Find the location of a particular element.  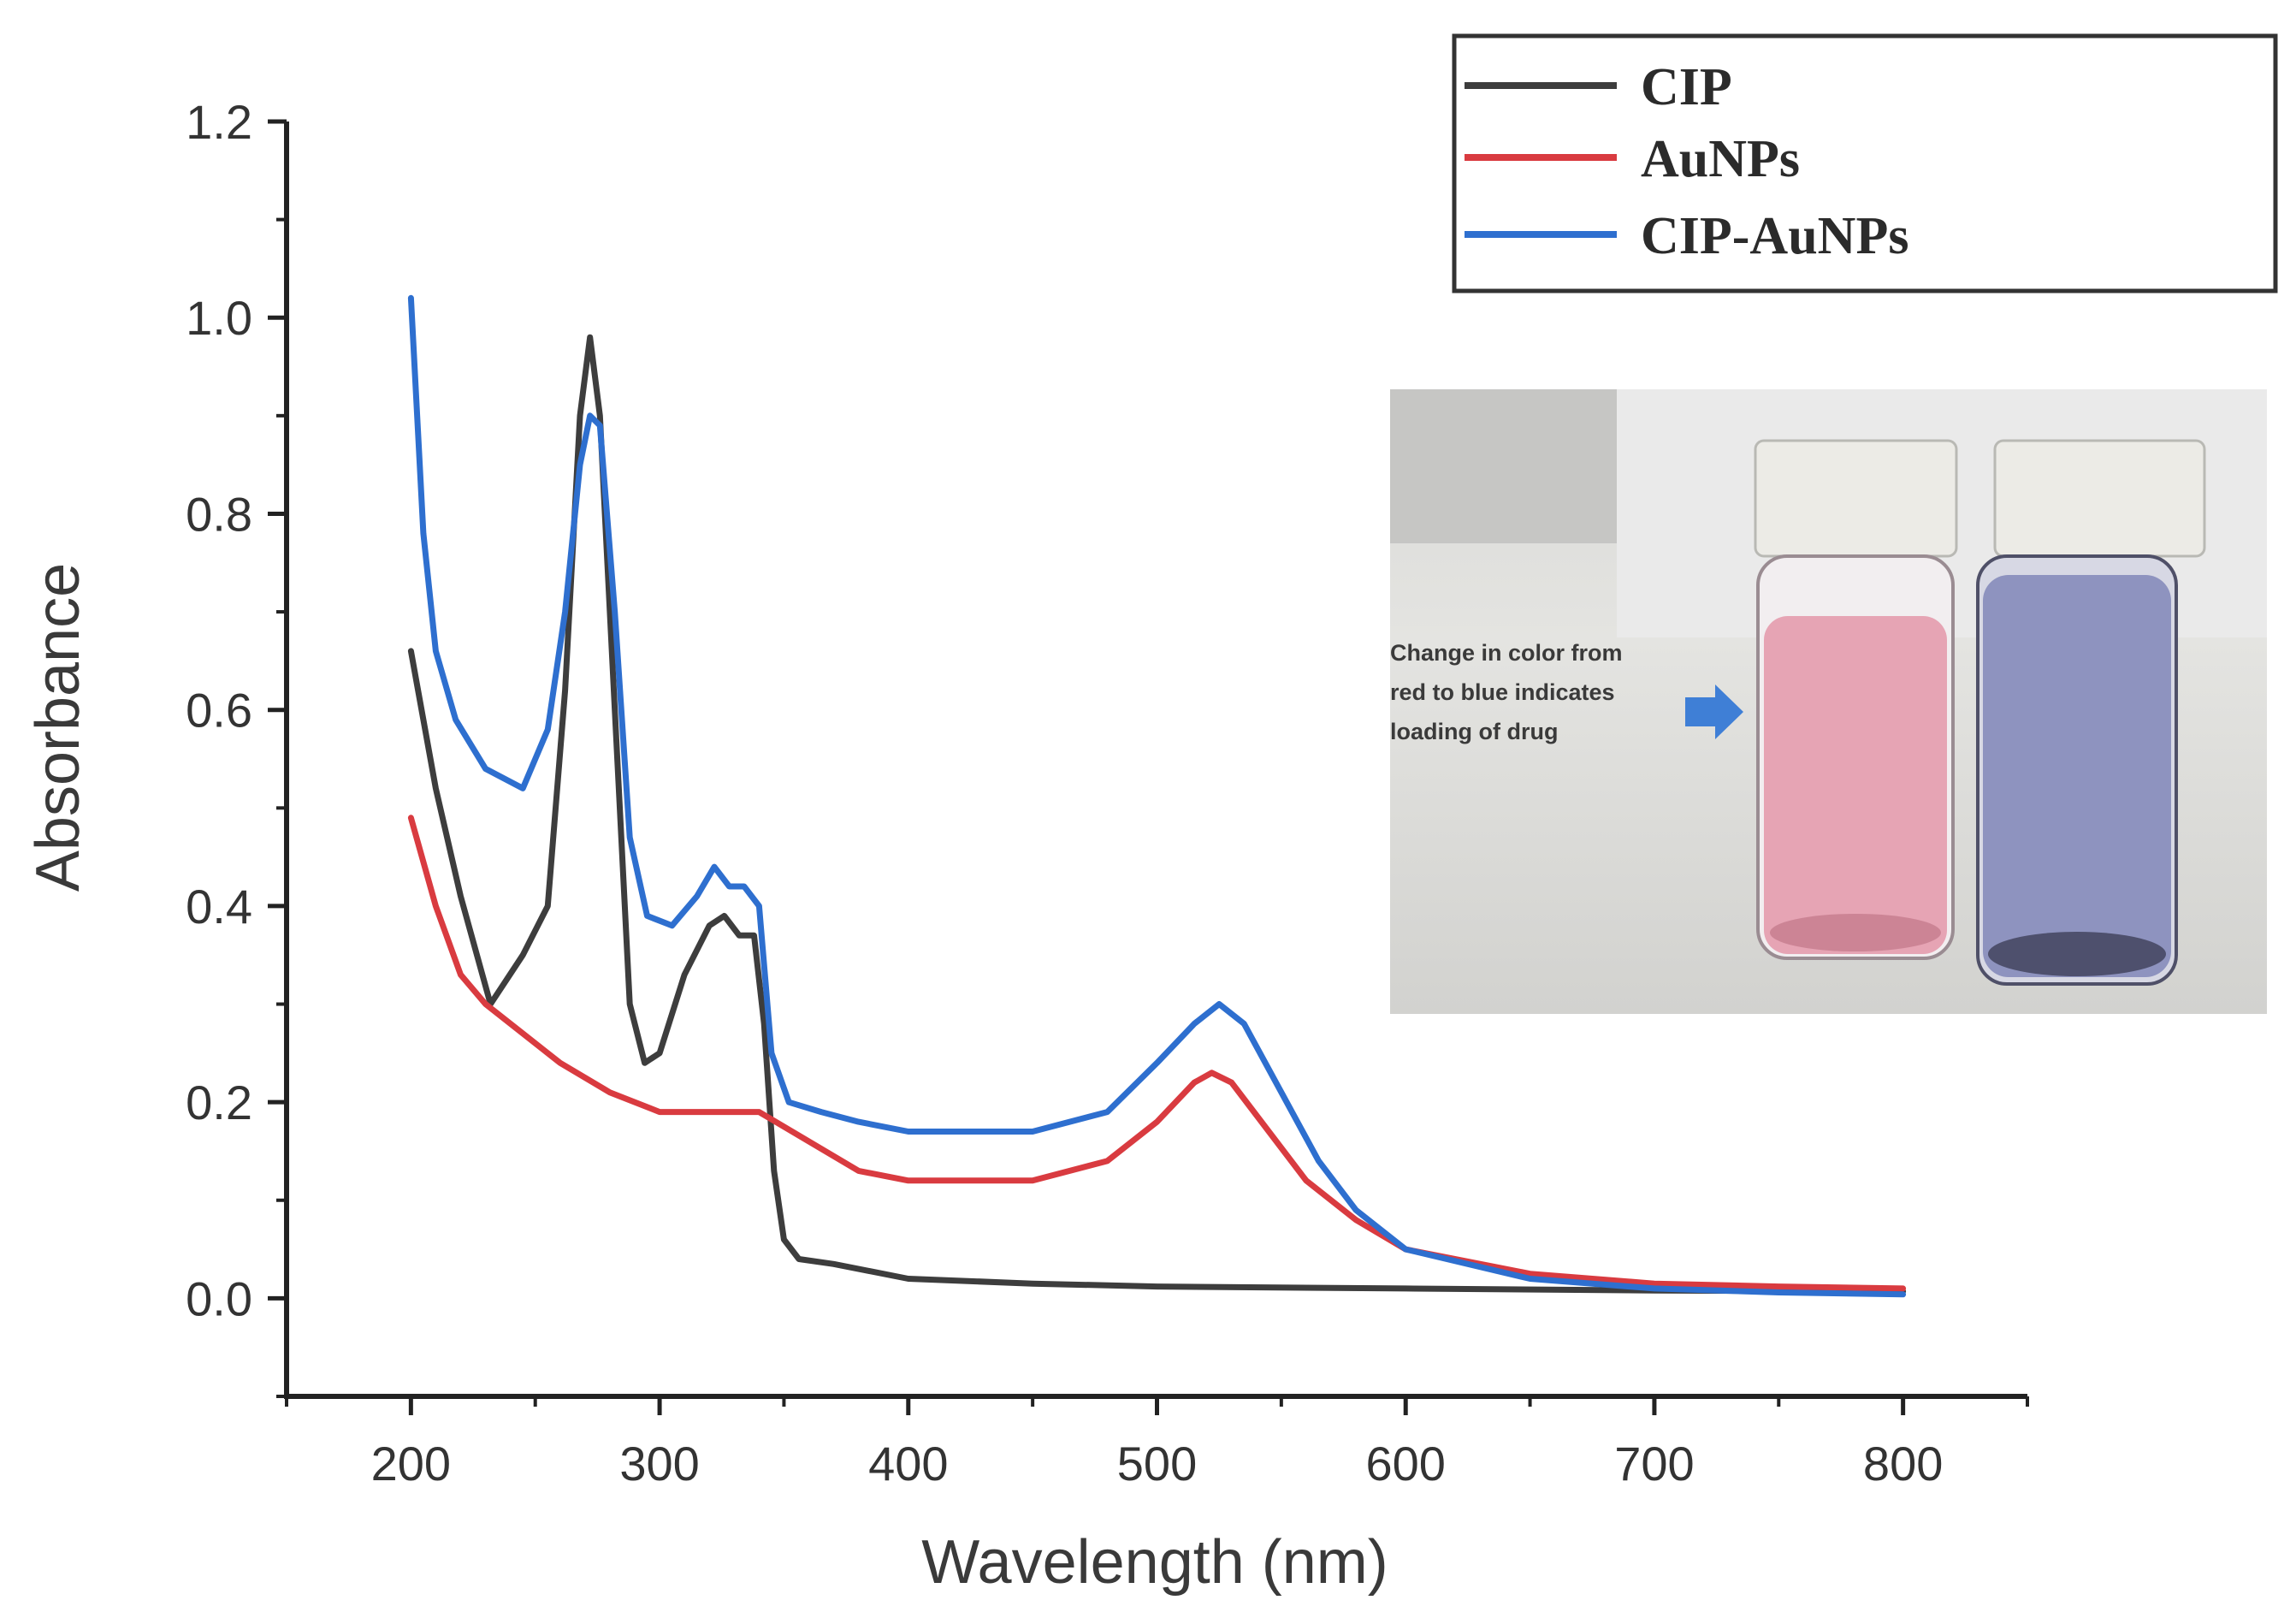

x-tick-label: 700 is located at coordinates (1654, 1464).